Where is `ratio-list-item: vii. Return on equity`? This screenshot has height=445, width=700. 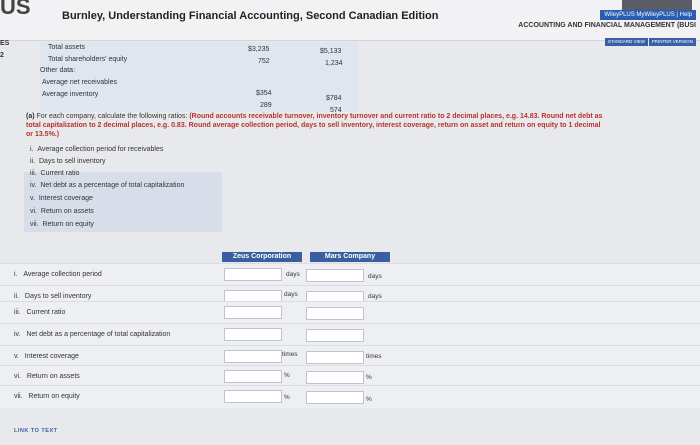
ratio-list-item: vii. Return on equity is located at coordinates (62, 224).